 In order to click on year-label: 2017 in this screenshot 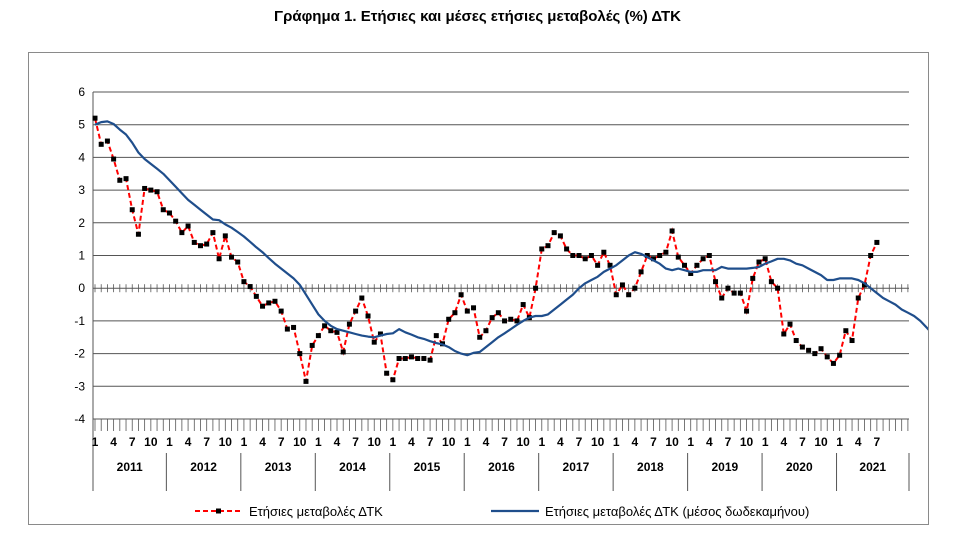, I will do `click(576, 467)`.